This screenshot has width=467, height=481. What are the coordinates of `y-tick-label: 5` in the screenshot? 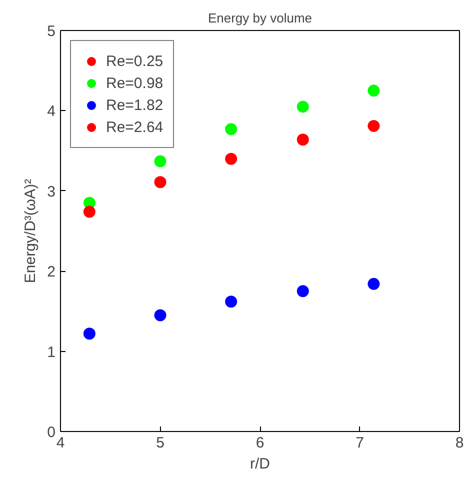 It's located at (51, 31).